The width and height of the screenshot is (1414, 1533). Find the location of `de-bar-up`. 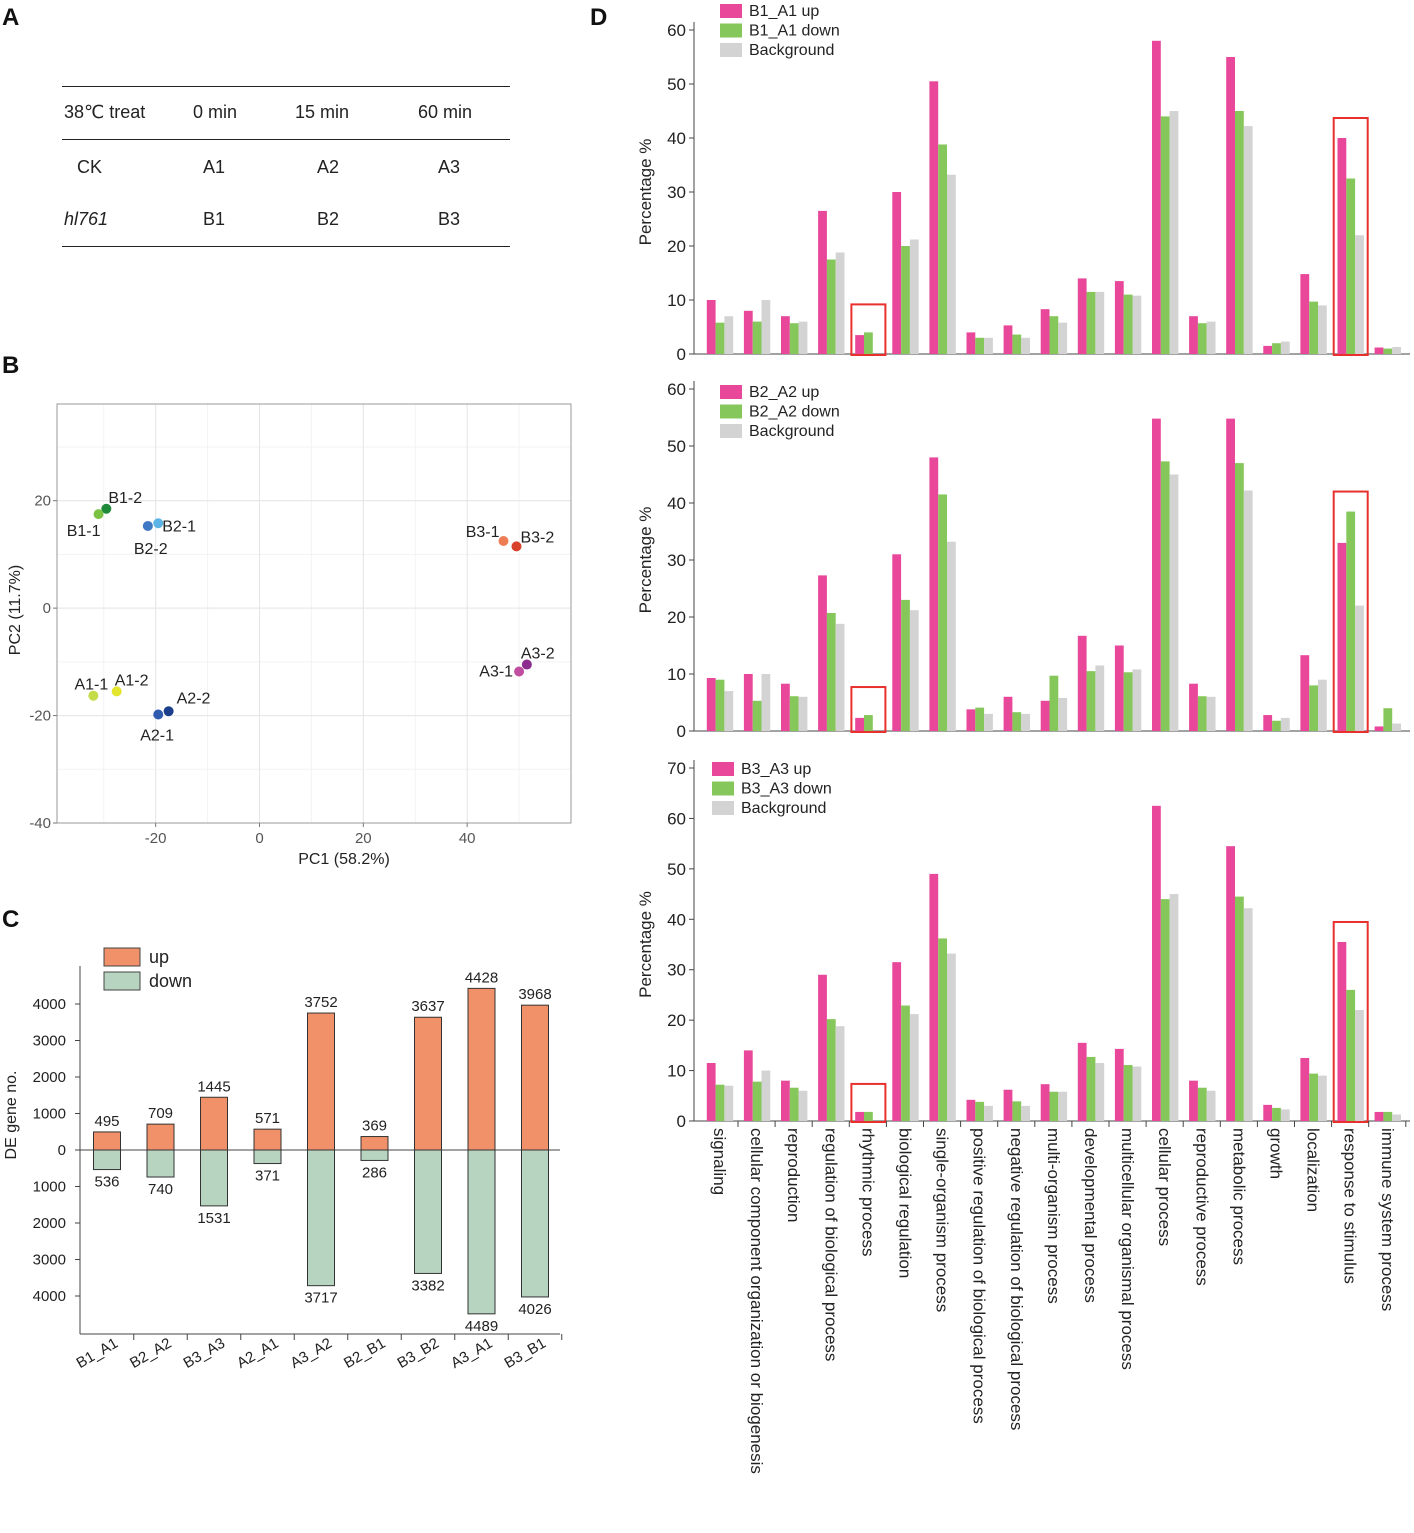

de-bar-up is located at coordinates (214, 1123).